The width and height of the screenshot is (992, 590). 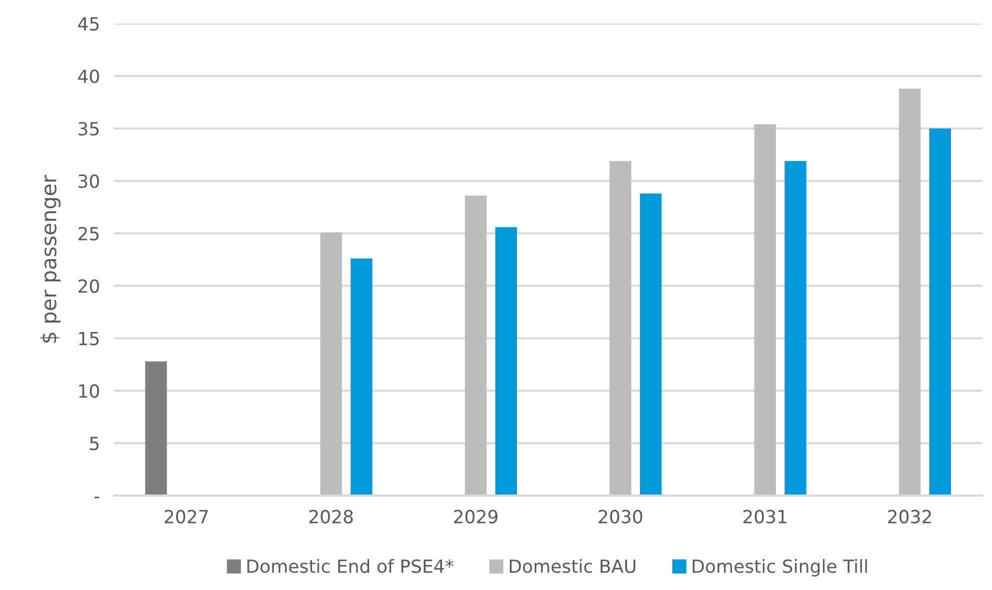 I want to click on y-tick-label: 30, so click(x=88, y=181).